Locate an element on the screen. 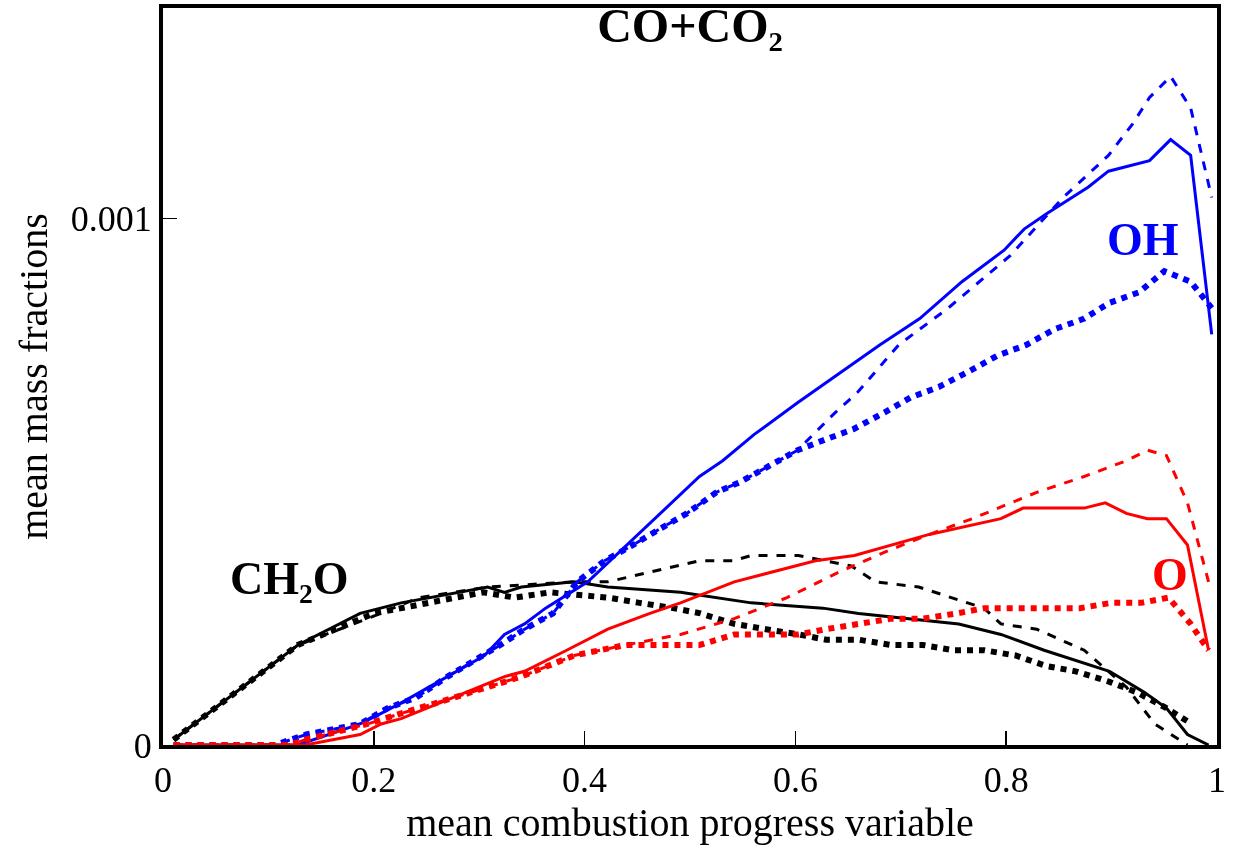 The width and height of the screenshot is (1242, 861). x-tick-label: 0.4 is located at coordinates (585, 780).